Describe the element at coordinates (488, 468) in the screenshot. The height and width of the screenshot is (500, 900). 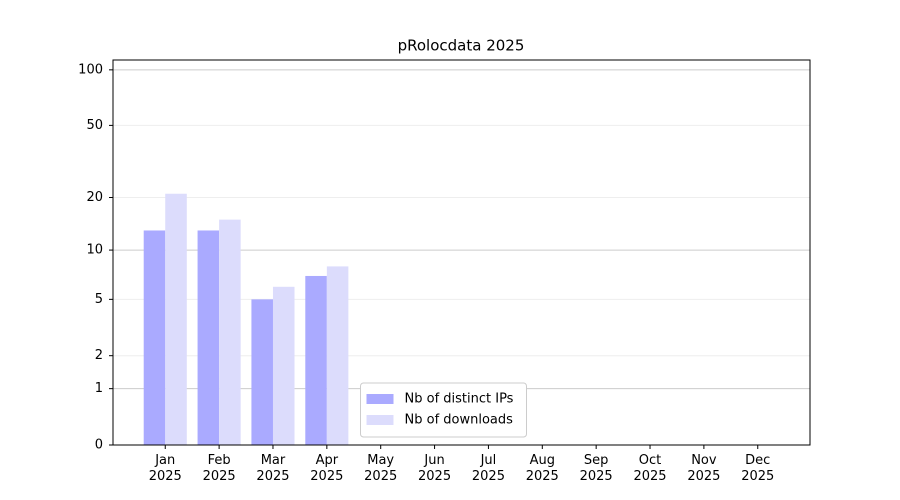
I see `x-tick-label: Jul 2025` at that location.